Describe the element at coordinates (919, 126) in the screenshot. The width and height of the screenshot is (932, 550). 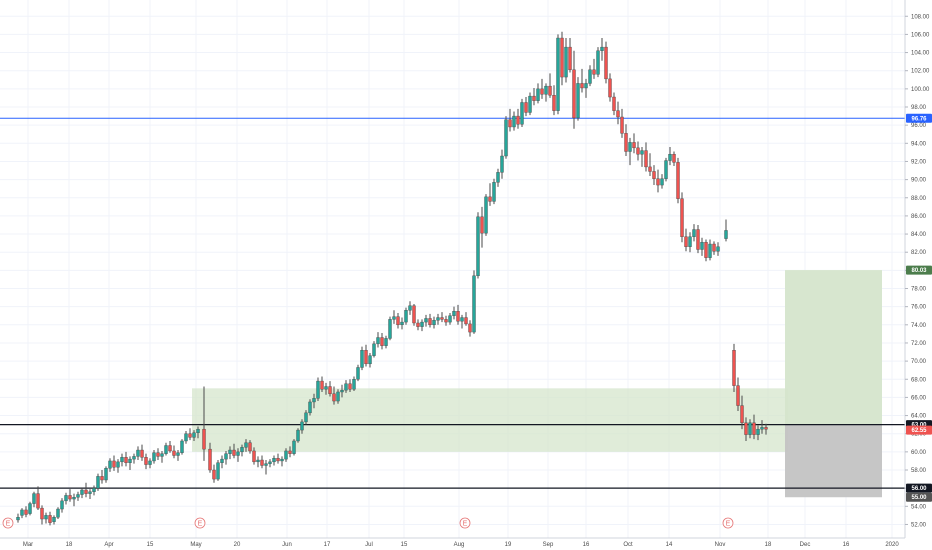
I see `y-tick-label: 96.00` at that location.